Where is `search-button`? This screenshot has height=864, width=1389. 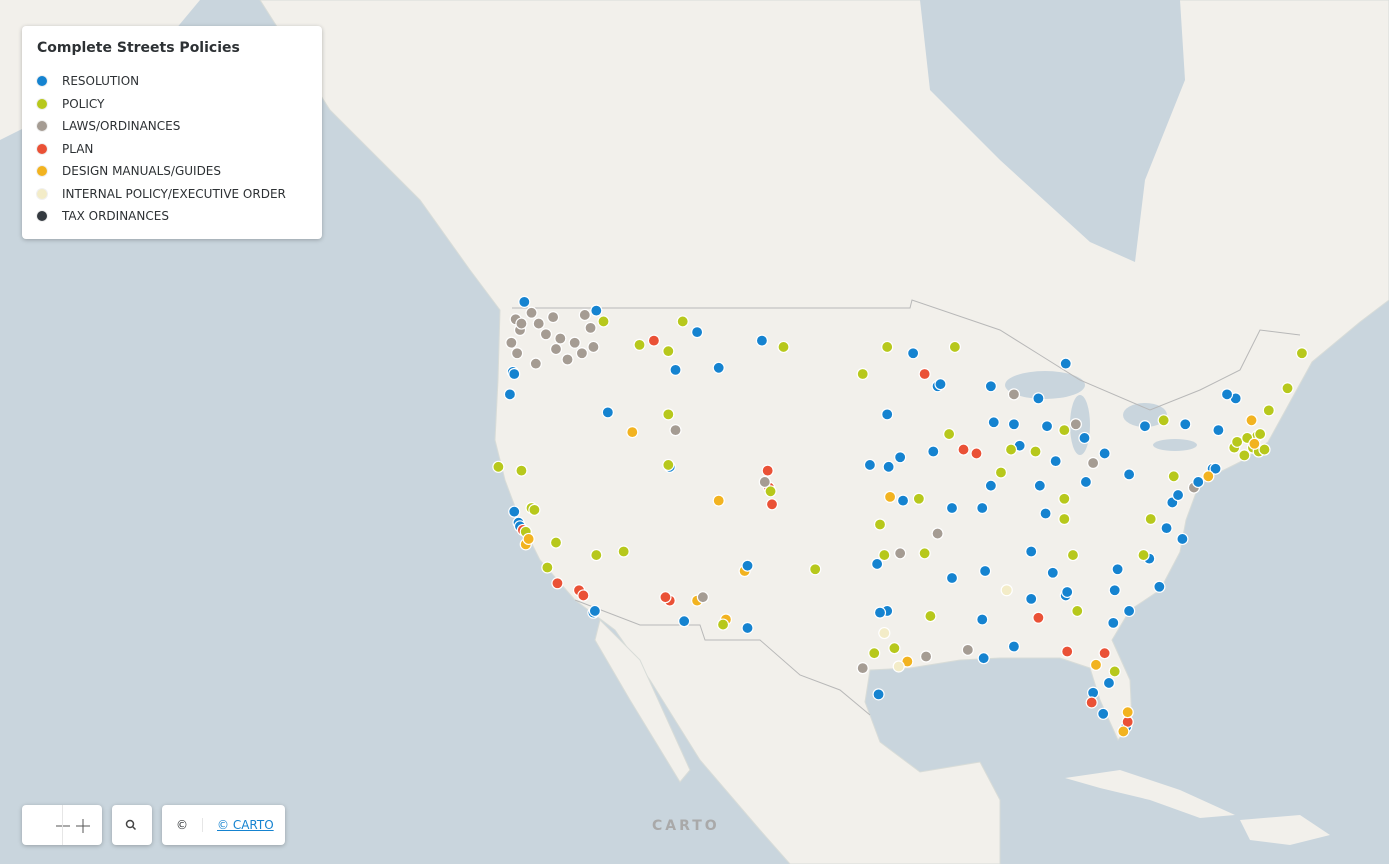 search-button is located at coordinates (132, 825).